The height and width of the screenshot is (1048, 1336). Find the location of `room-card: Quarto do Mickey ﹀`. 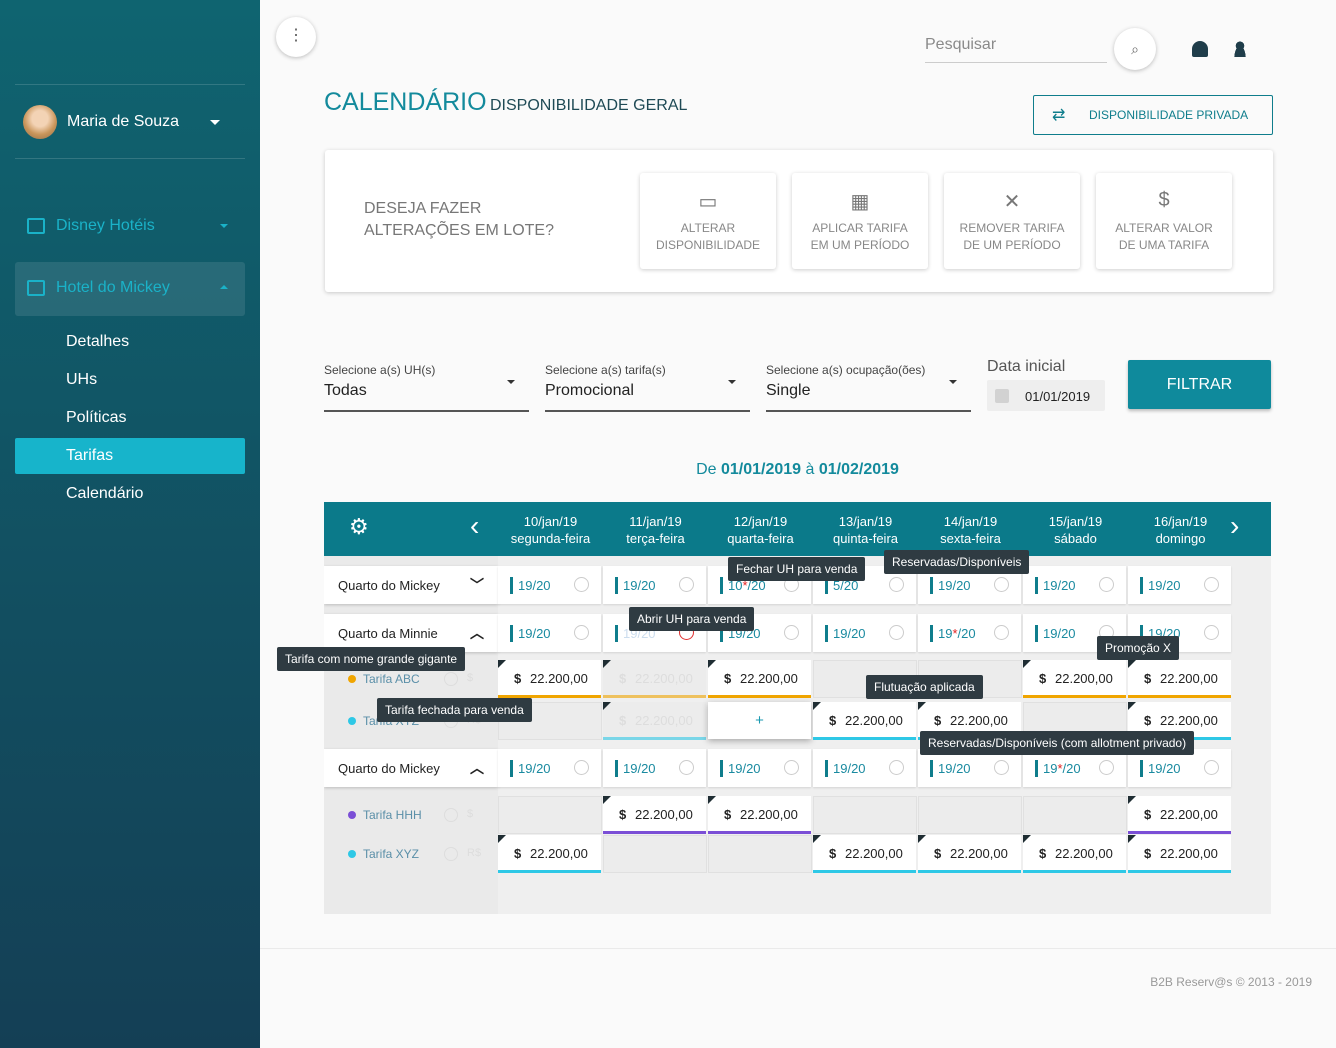

room-card: Quarto do Mickey ﹀ is located at coordinates (411, 585).